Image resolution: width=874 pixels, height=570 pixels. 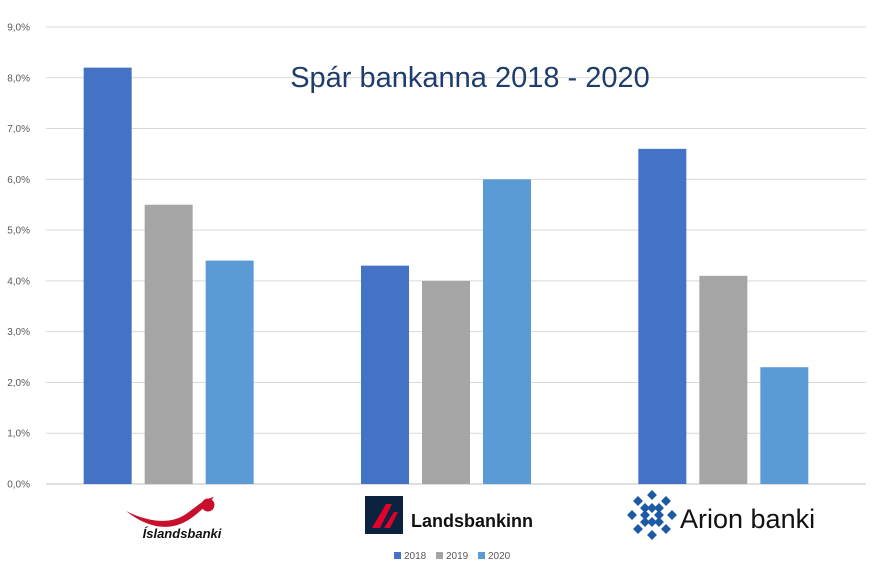 What do you see at coordinates (397, 555) in the screenshot?
I see `legend-swatch-2018` at bounding box center [397, 555].